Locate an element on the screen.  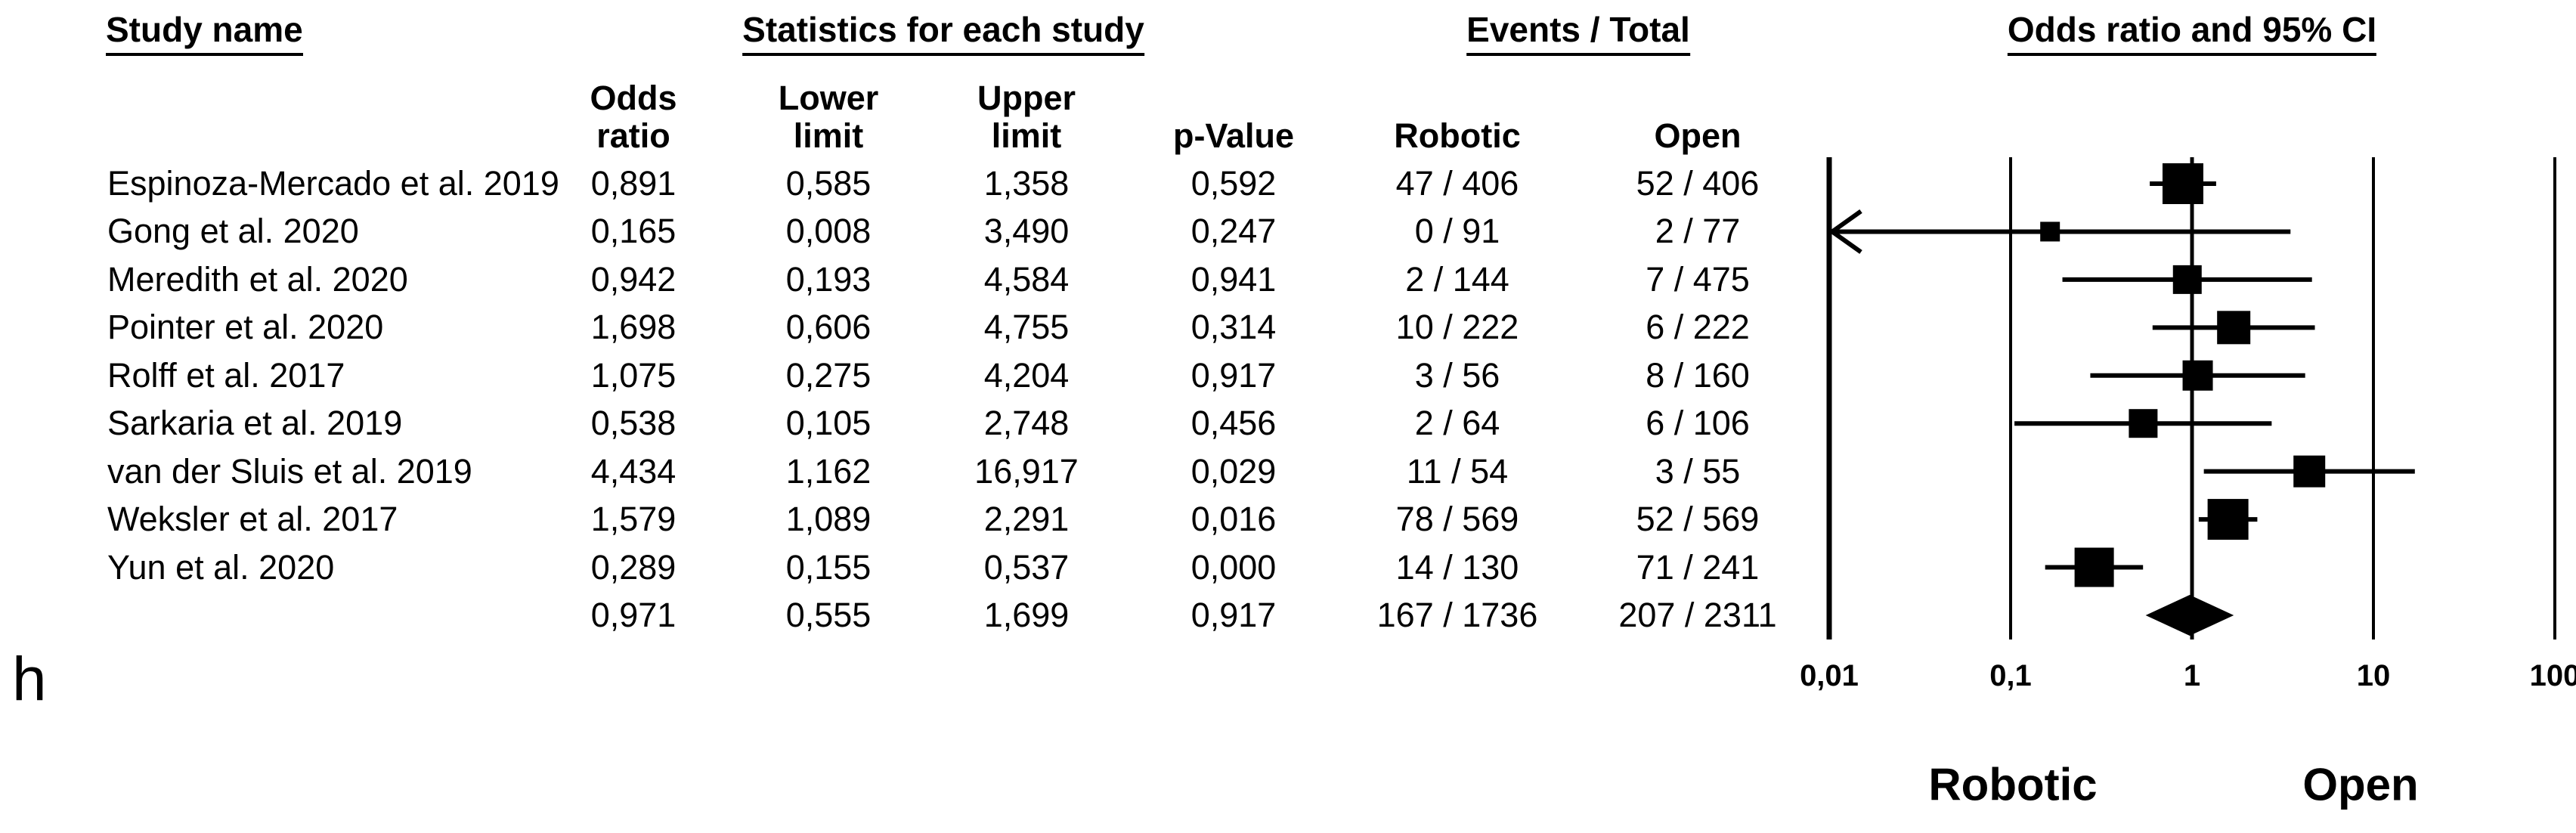
odds-ratio-cell: 0,942 is located at coordinates (633, 279).